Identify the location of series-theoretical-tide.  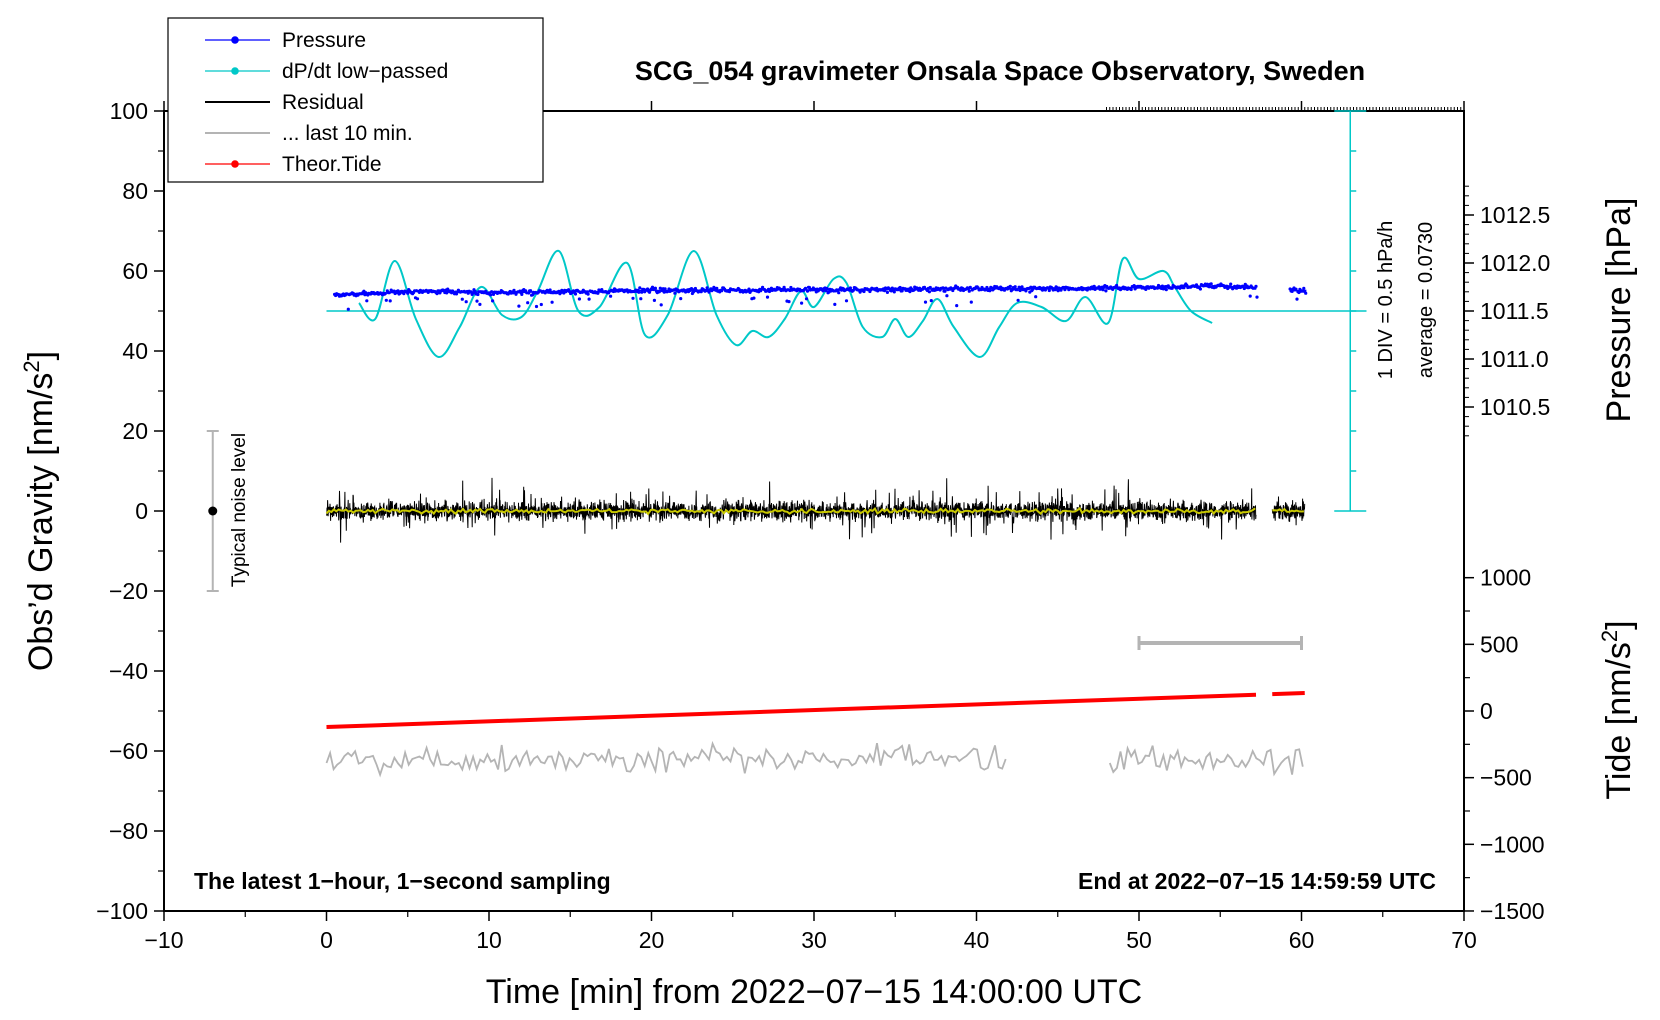
(815, 710).